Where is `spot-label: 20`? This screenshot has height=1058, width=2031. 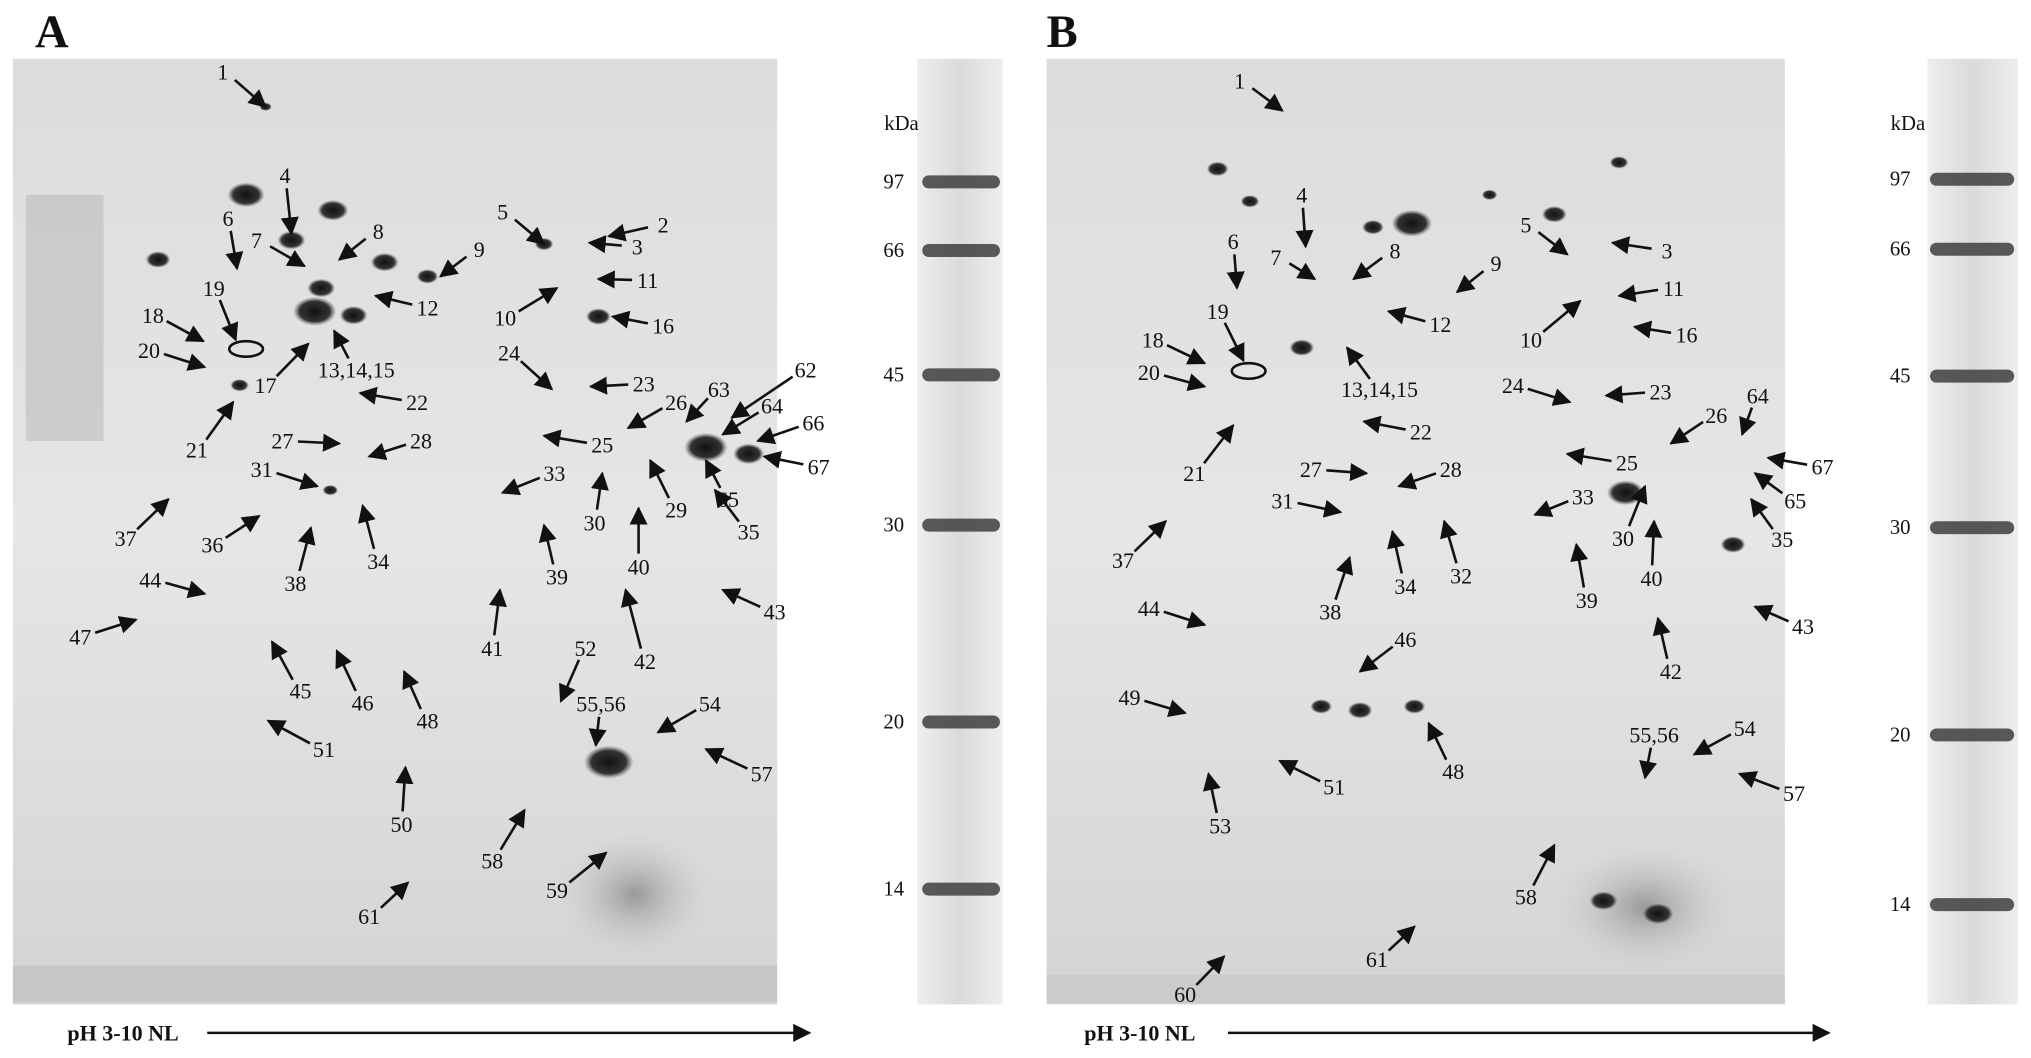 spot-label: 20 is located at coordinates (149, 350).